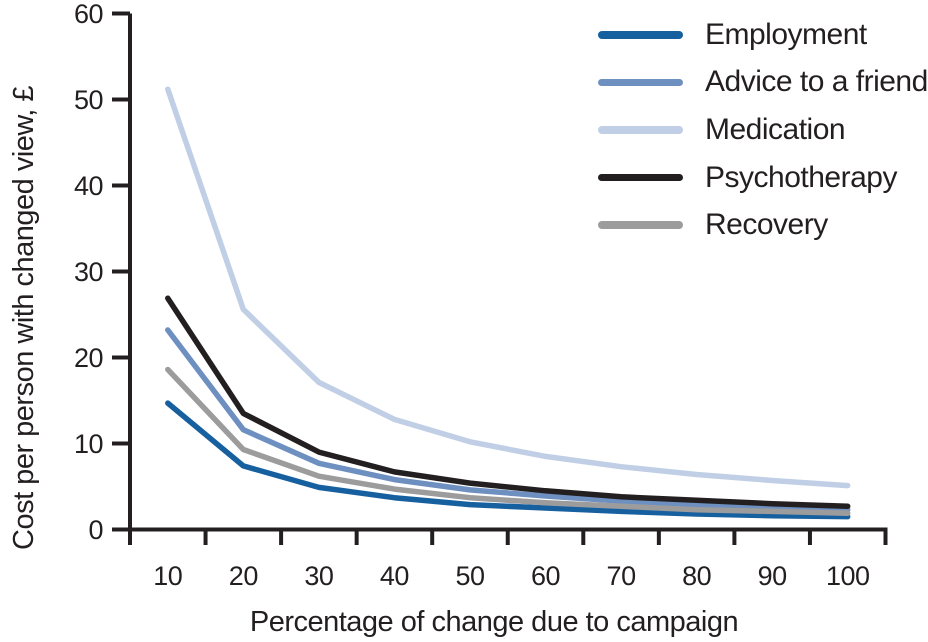 The width and height of the screenshot is (928, 642). What do you see at coordinates (469, 576) in the screenshot?
I see `x-tick-label: 50` at bounding box center [469, 576].